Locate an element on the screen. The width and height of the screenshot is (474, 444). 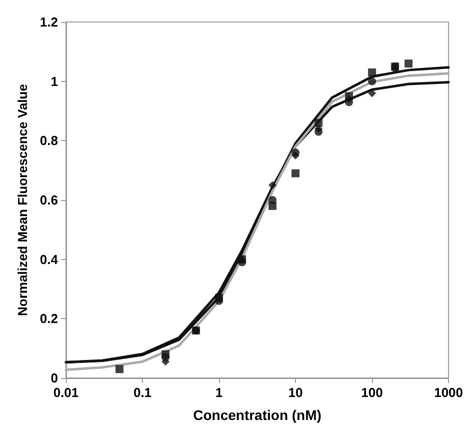
y-tick-label: 1 is located at coordinates (54, 81).